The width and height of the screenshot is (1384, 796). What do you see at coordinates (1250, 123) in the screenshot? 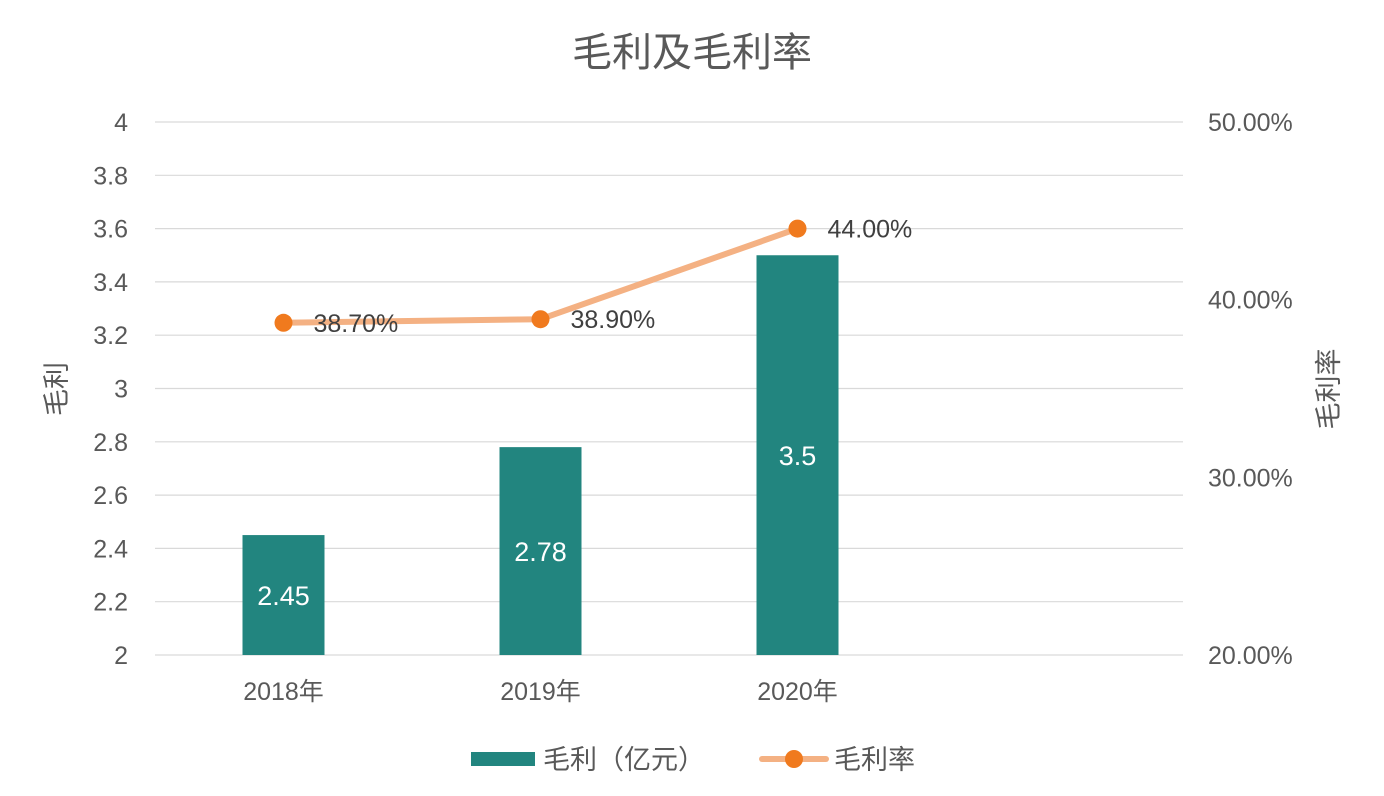
I see `right-tick-label: 50.00%` at bounding box center [1250, 123].